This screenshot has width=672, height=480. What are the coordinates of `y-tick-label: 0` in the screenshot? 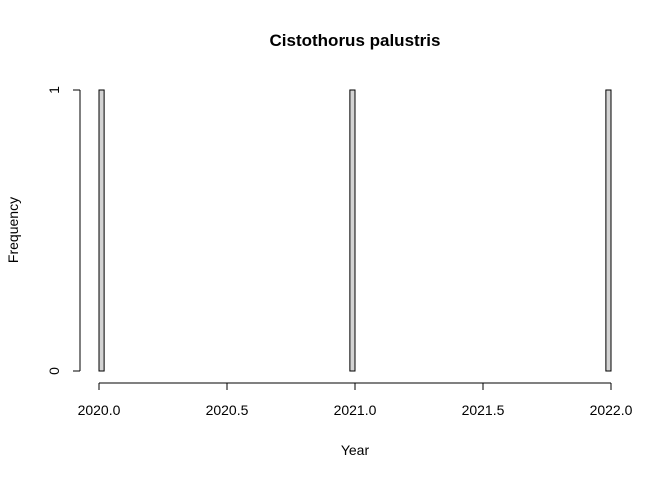 It's located at (54, 371).